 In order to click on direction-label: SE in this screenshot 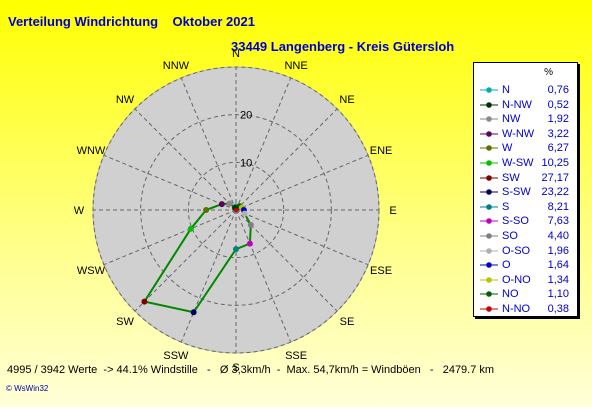, I will do `click(347, 322)`.